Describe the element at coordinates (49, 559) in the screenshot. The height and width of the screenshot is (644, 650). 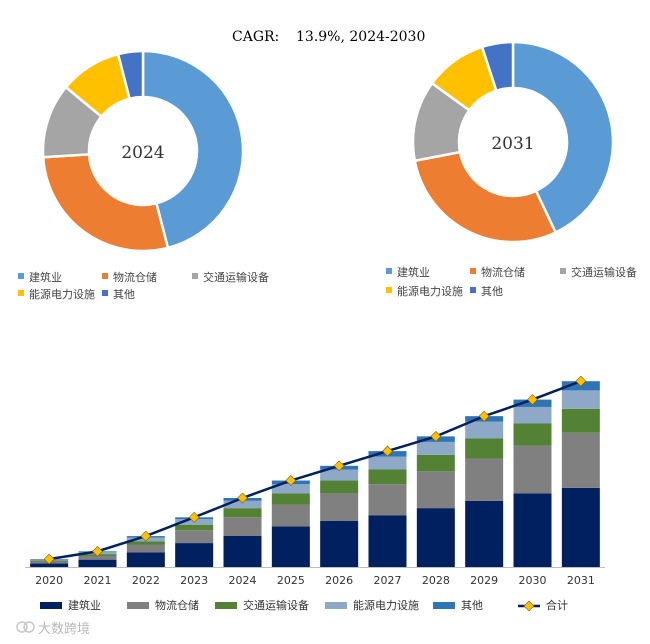
I see `total-marker-2020` at that location.